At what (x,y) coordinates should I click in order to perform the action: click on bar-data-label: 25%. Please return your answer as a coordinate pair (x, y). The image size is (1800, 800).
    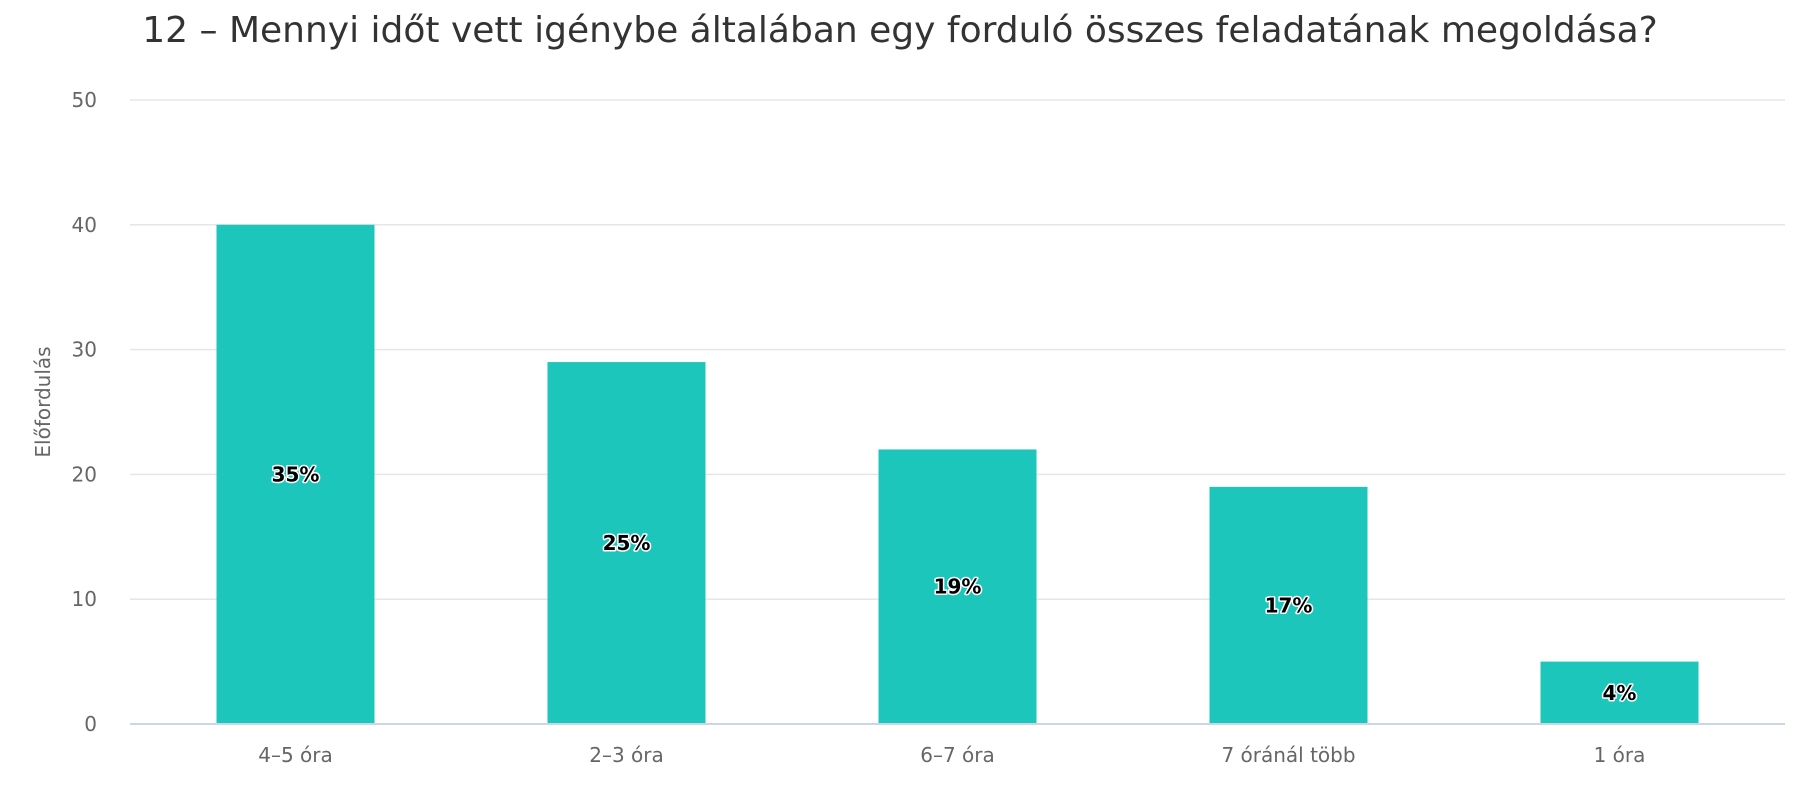
    Looking at the image, I should click on (627, 543).